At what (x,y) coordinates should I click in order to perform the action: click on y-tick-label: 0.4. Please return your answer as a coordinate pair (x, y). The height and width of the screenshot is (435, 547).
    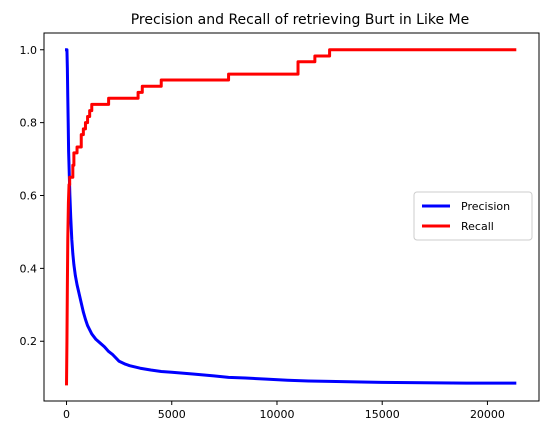
    Looking at the image, I should click on (29, 268).